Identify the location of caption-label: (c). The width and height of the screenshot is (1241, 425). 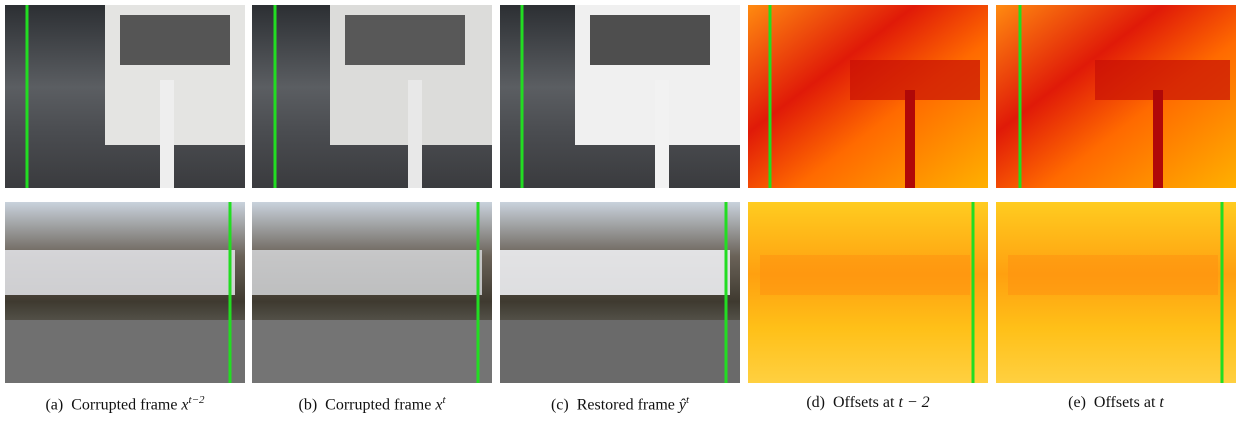
(559, 405).